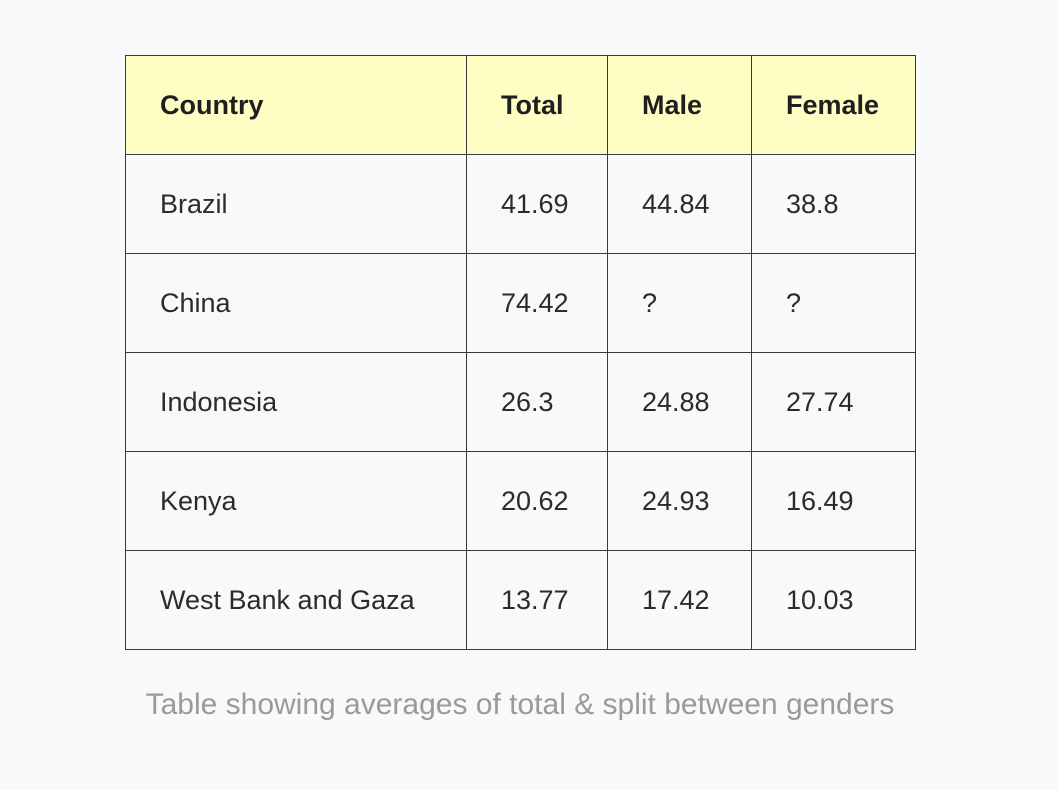  What do you see at coordinates (679, 303) in the screenshot?
I see `cell-male: ?` at bounding box center [679, 303].